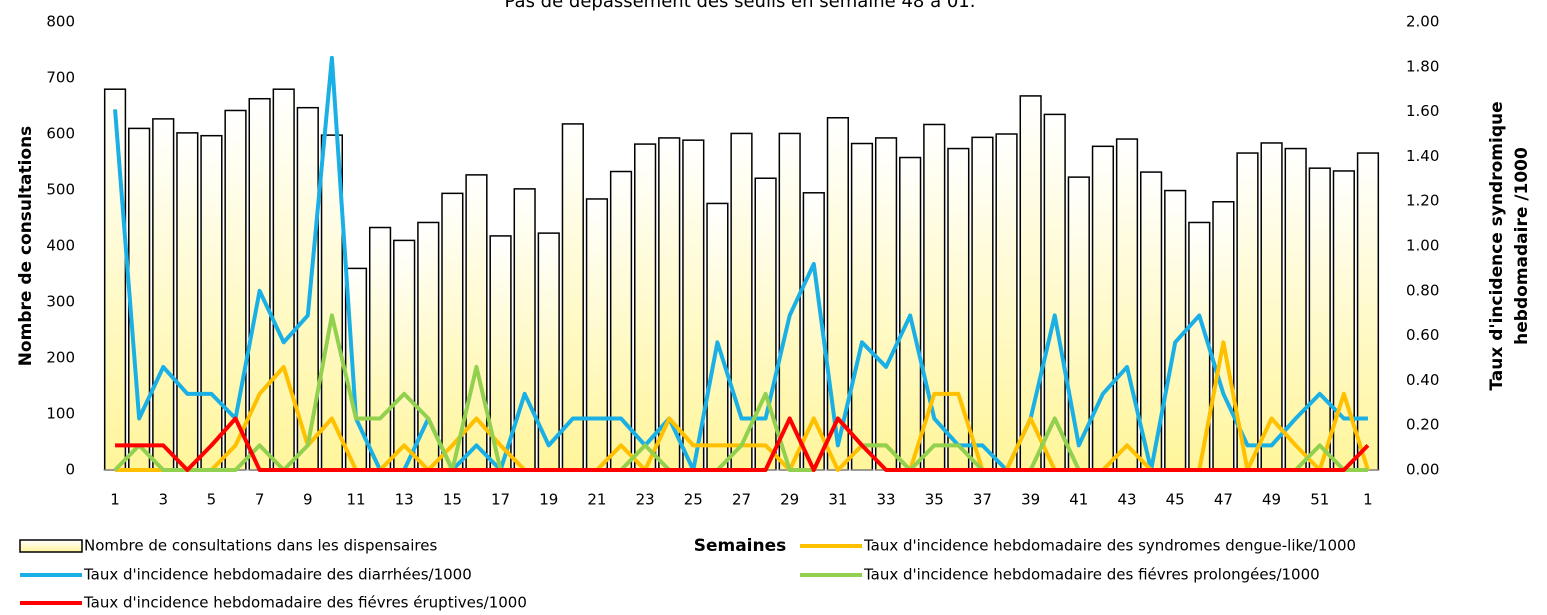  What do you see at coordinates (51, 546) in the screenshot?
I see `legend-swatch` at bounding box center [51, 546].